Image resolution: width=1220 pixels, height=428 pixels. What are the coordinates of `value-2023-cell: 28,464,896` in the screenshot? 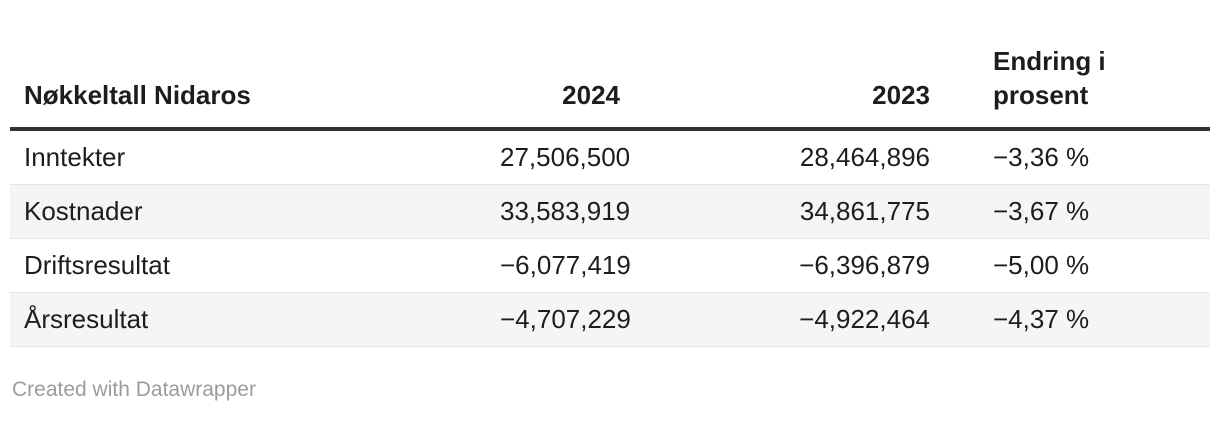 It's located at (775, 157).